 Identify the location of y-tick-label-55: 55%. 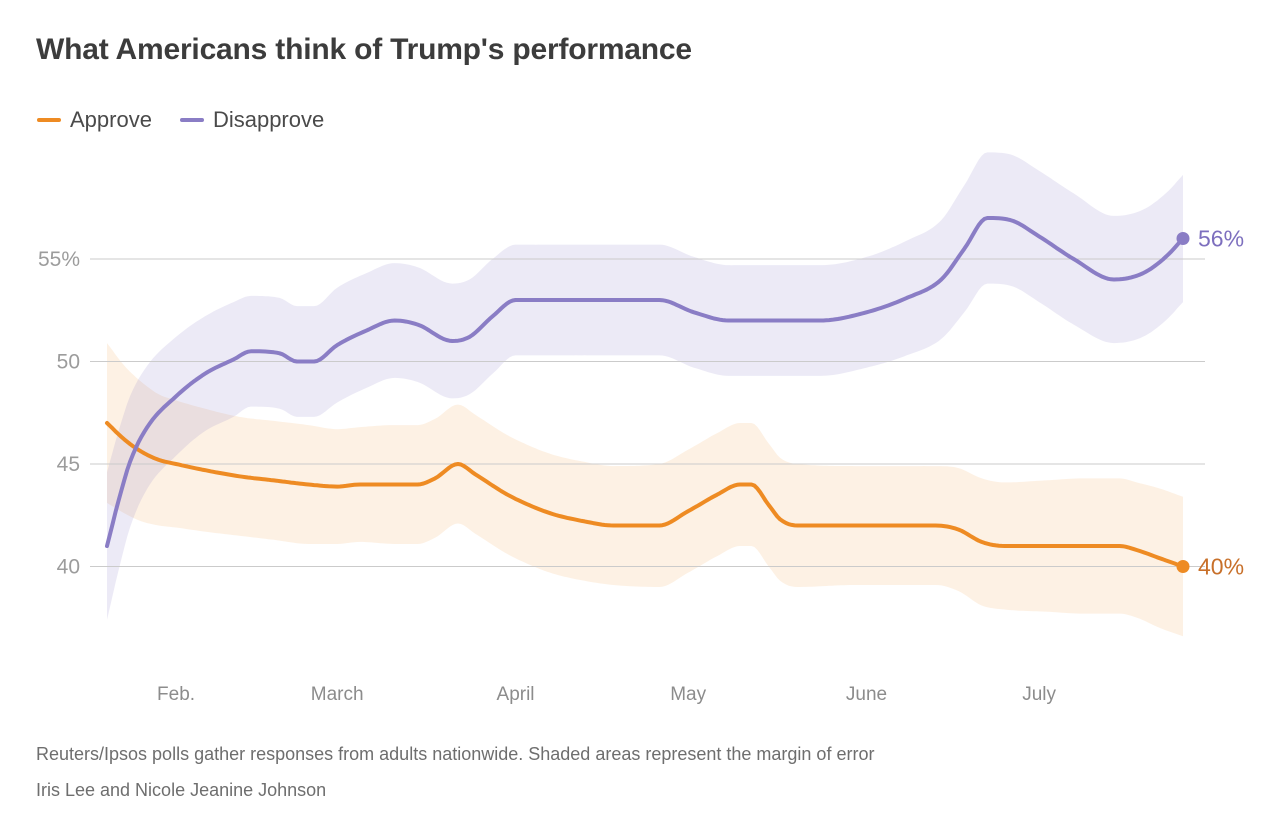
(59, 259).